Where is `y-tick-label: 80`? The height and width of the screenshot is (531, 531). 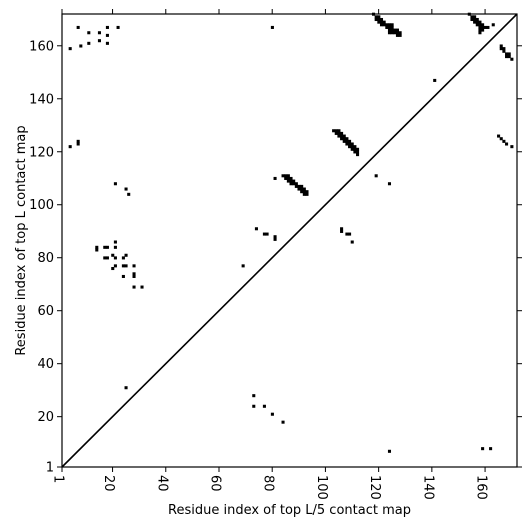
y-tick-label: 80 is located at coordinates (45, 258).